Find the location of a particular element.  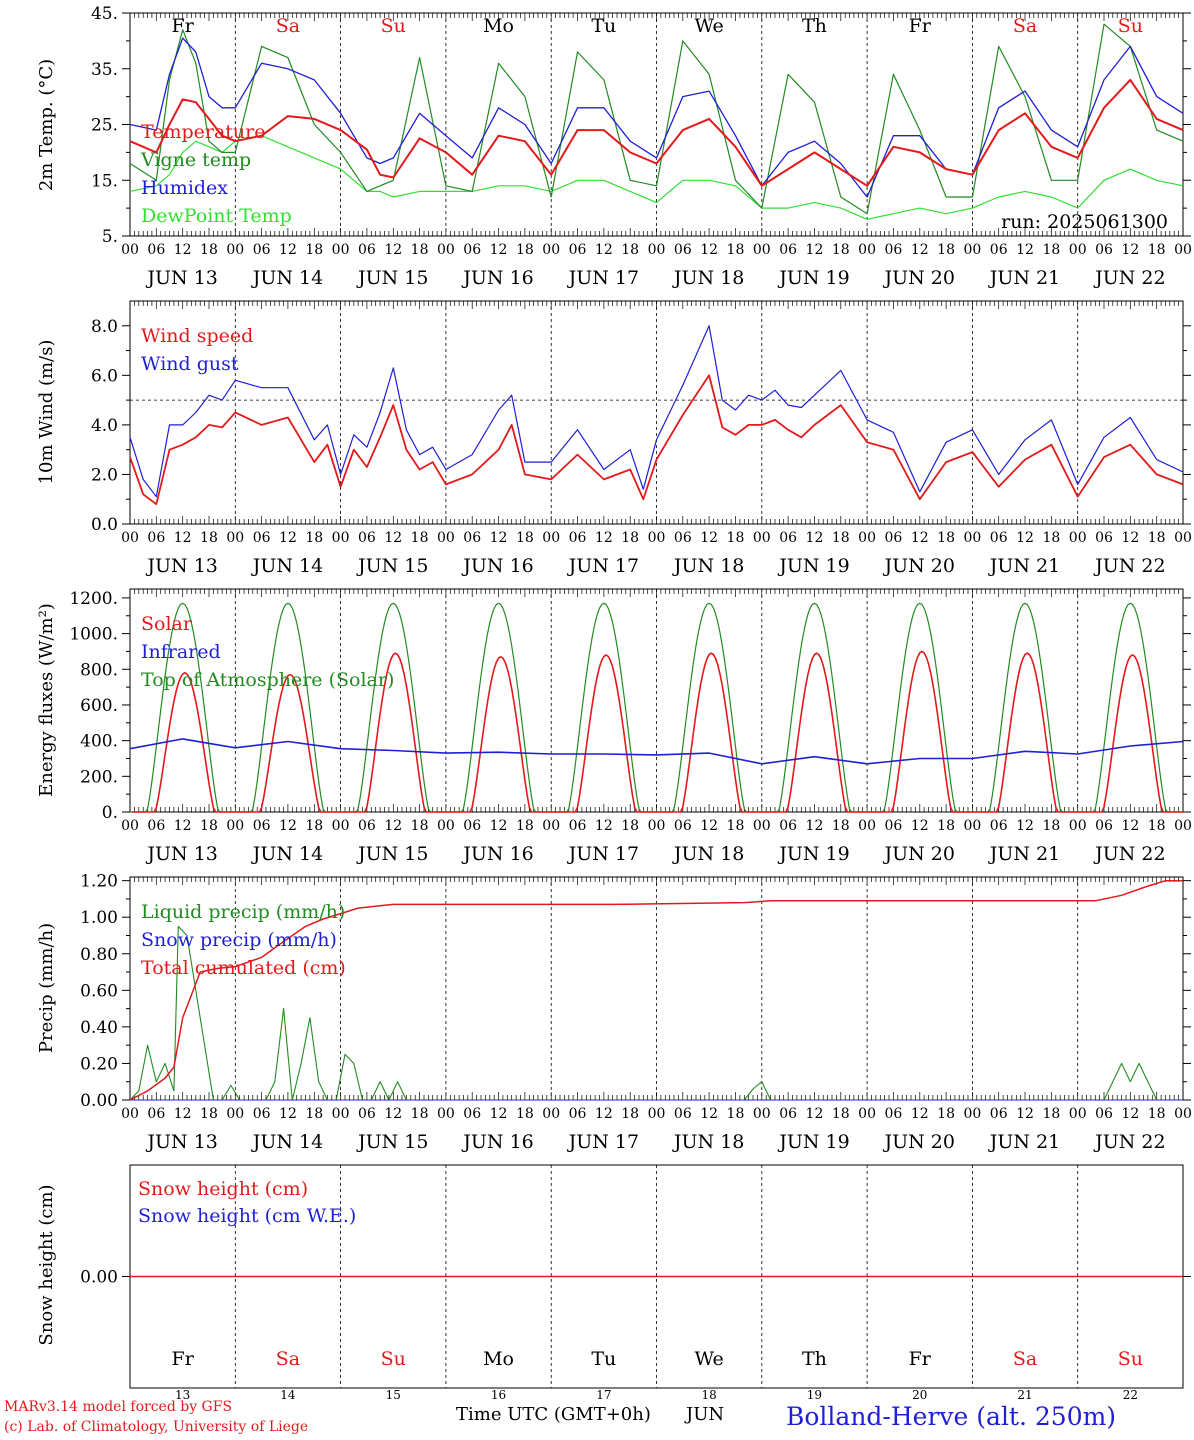

legend-entry: Humidex is located at coordinates (184, 188).